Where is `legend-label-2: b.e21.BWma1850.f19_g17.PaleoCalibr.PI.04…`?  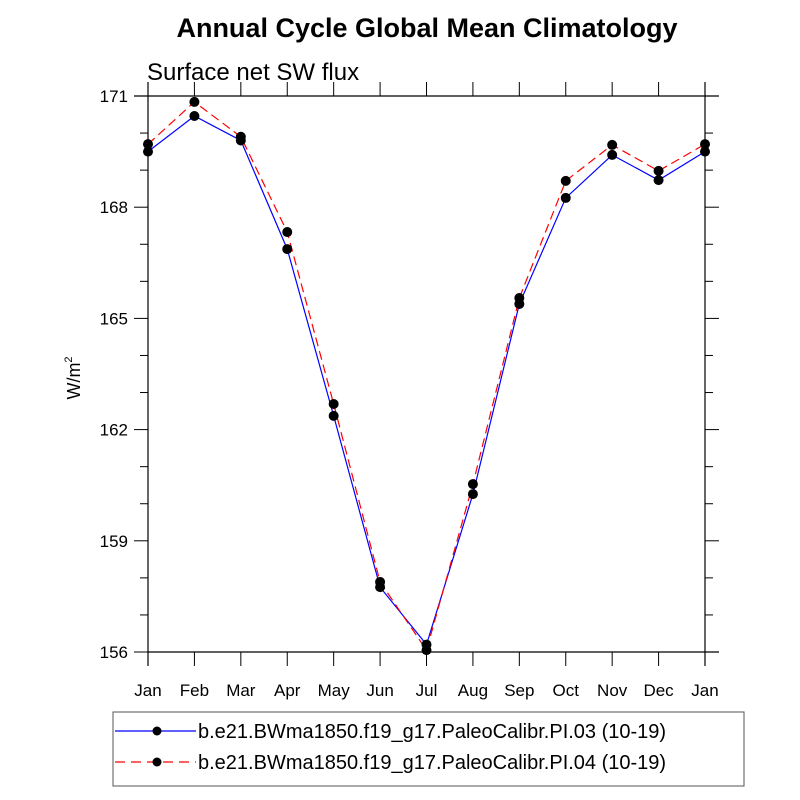 legend-label-2: b.e21.BWma1850.f19_g17.PaleoCalibr.PI.04… is located at coordinates (432, 763).